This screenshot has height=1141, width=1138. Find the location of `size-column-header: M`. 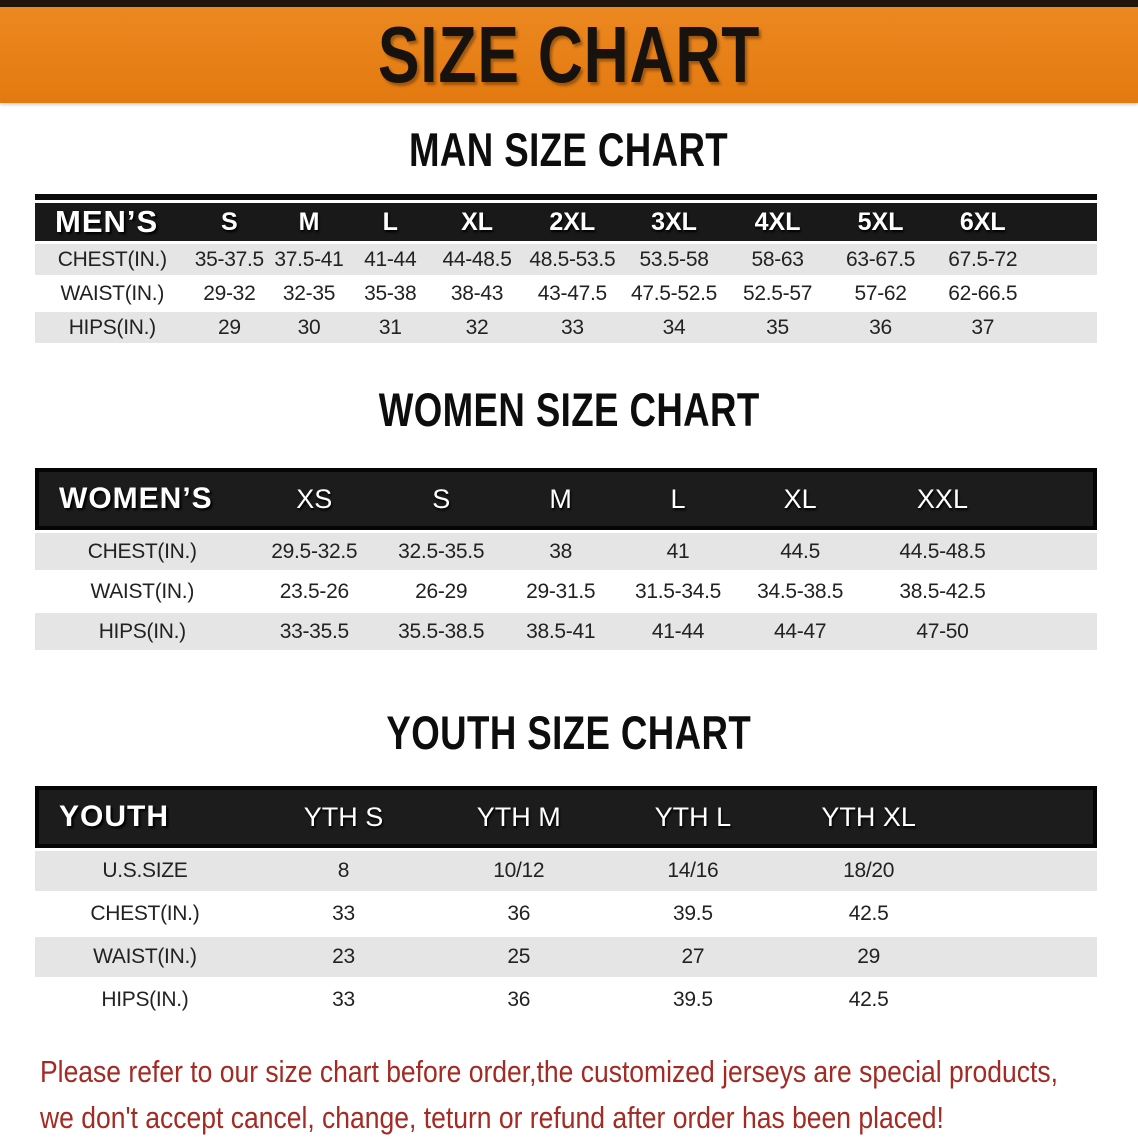

size-column-header: M is located at coordinates (561, 499).